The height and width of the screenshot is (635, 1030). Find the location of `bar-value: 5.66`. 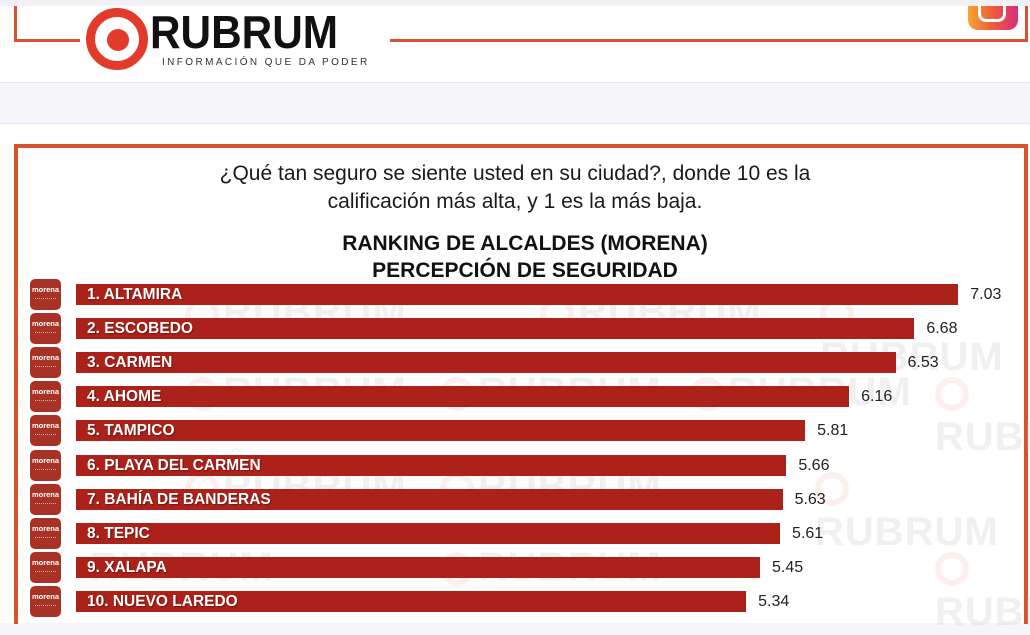

bar-value: 5.66 is located at coordinates (814, 465).